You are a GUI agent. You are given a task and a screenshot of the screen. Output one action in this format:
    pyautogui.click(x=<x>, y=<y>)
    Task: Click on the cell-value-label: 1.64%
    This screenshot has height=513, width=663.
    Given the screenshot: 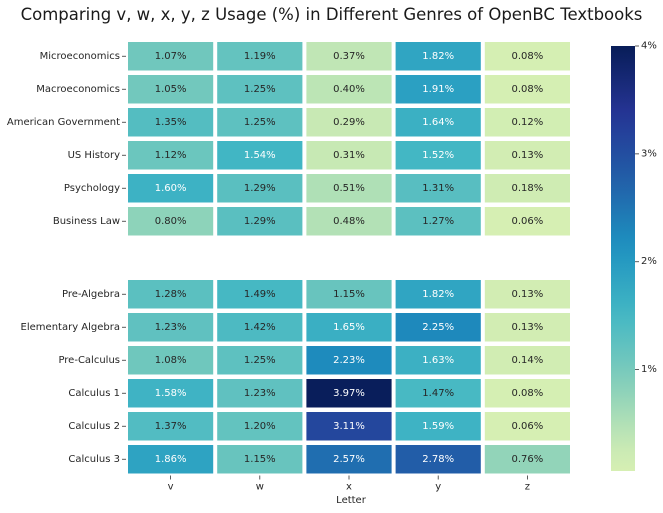 What is the action you would take?
    pyautogui.click(x=438, y=122)
    